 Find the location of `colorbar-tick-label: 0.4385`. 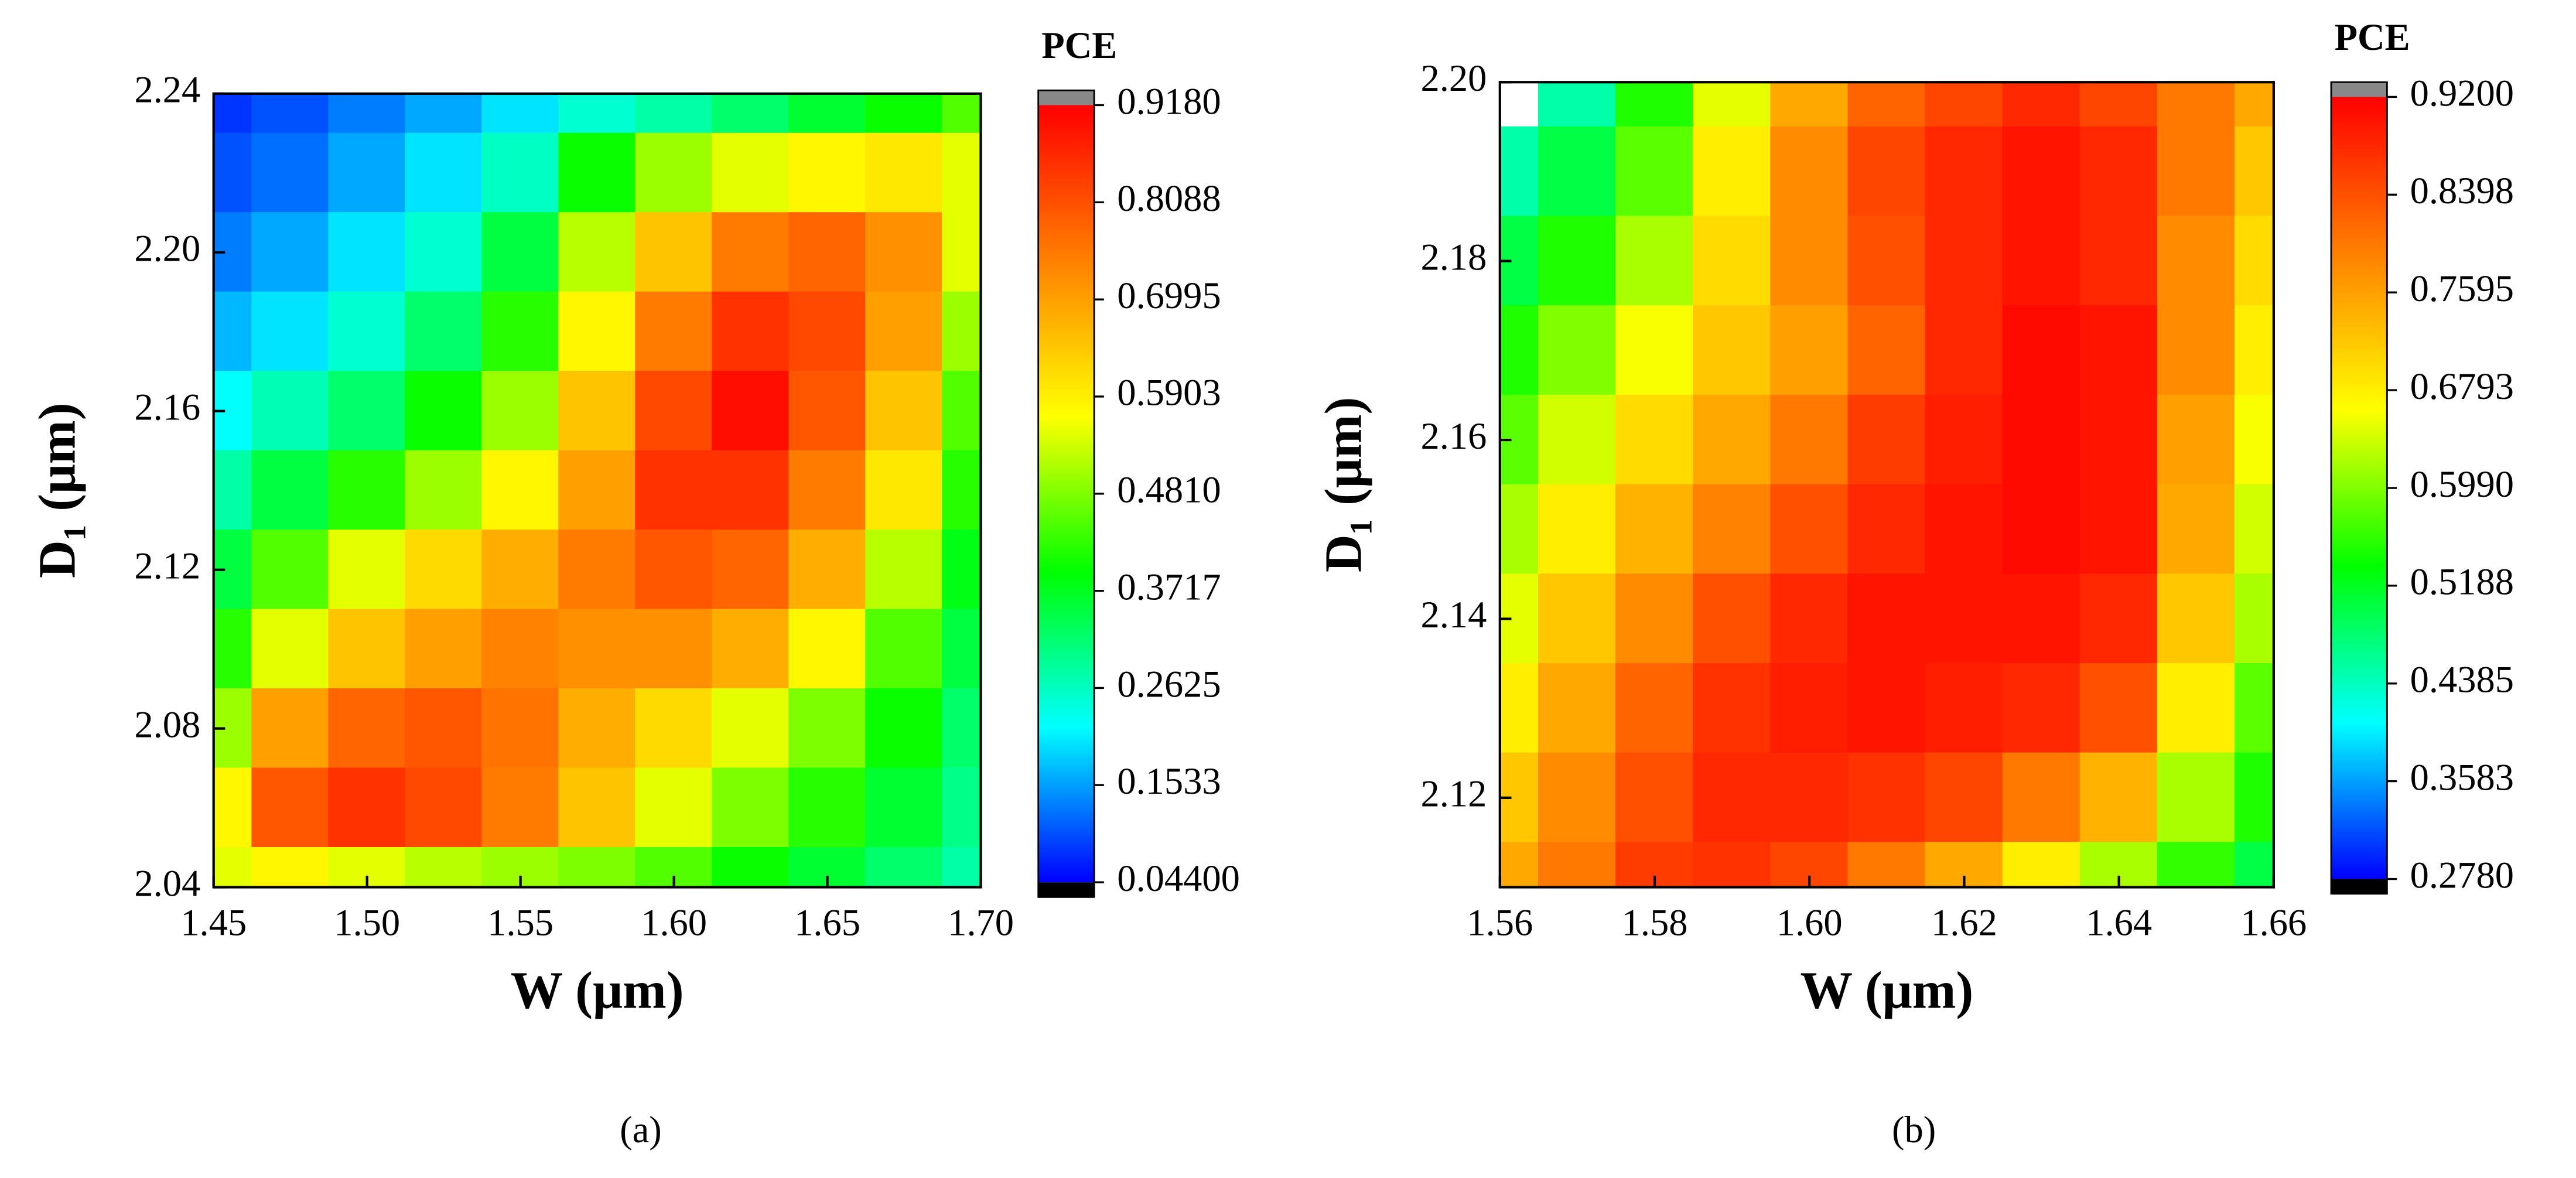

colorbar-tick-label: 0.4385 is located at coordinates (2462, 680).